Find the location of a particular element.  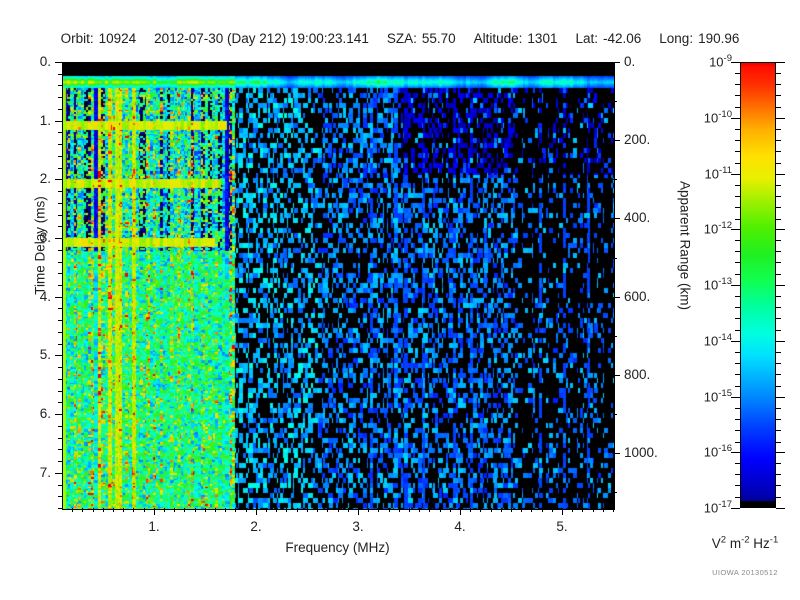

header-field-value: 2012-07-30 (Day 212) 19:00:23.141 is located at coordinates (261, 38).